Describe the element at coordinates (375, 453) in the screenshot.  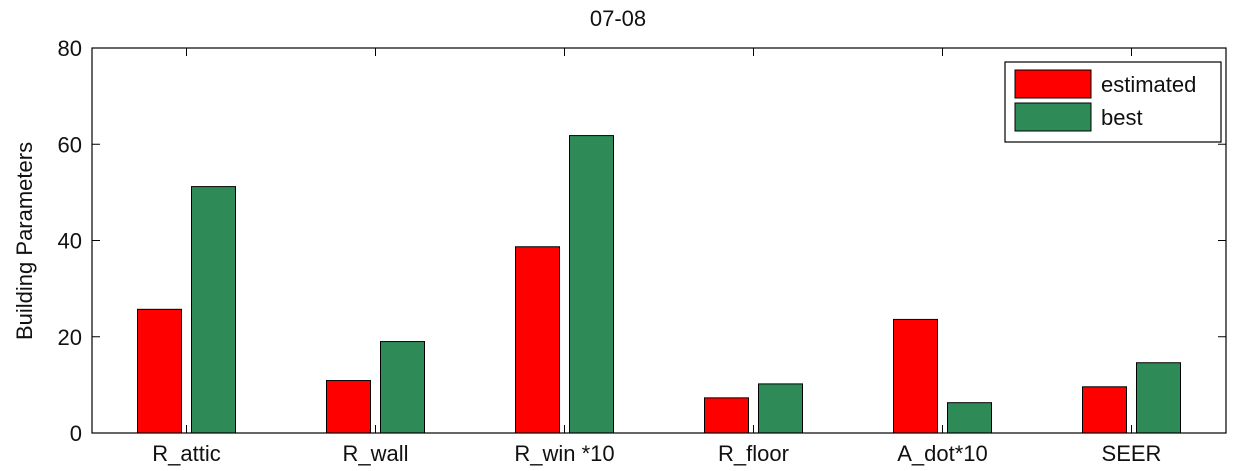
I see `x-tick-label: R_wall` at that location.